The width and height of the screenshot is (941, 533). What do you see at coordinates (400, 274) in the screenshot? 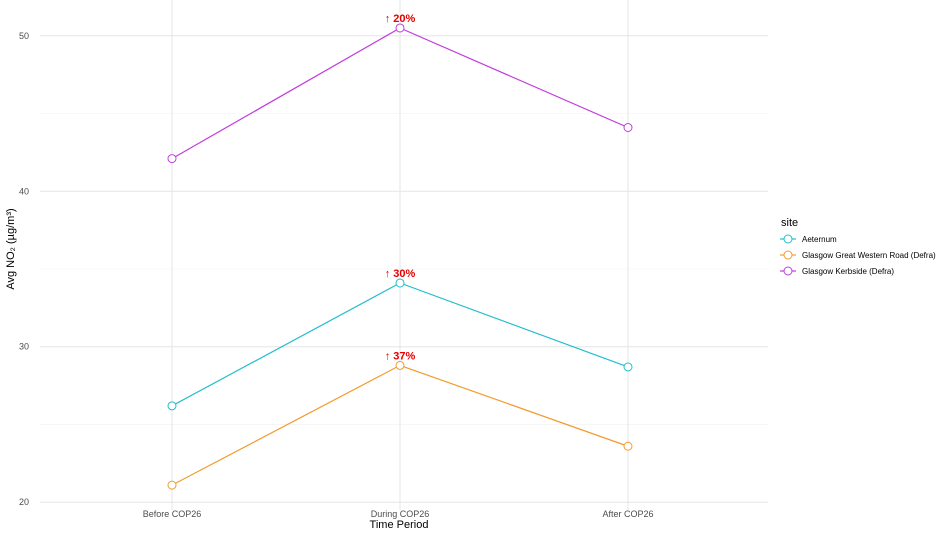
I see `percent-change-annotation: ↑ 30%` at bounding box center [400, 274].